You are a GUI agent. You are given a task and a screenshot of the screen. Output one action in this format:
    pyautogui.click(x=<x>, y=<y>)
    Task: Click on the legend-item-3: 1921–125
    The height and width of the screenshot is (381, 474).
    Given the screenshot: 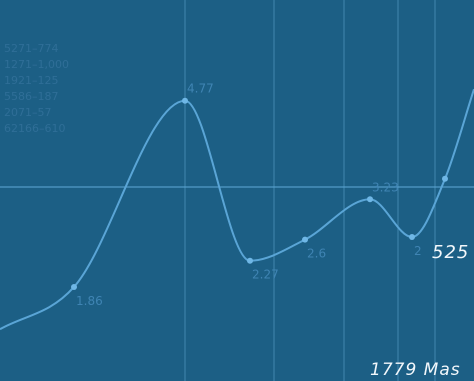 What is the action you would take?
    pyautogui.click(x=31, y=80)
    